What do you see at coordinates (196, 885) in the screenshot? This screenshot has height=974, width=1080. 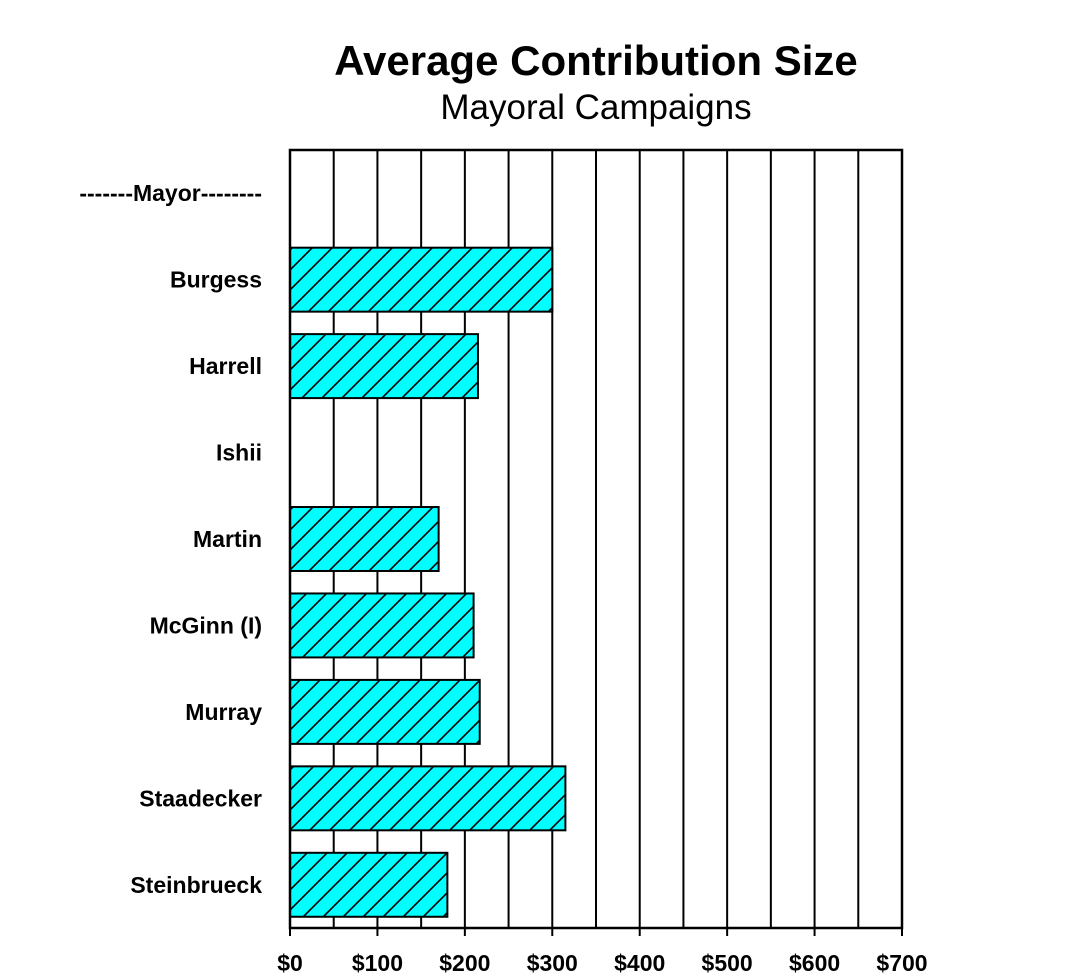 I see `category-label: Steinbrueck` at bounding box center [196, 885].